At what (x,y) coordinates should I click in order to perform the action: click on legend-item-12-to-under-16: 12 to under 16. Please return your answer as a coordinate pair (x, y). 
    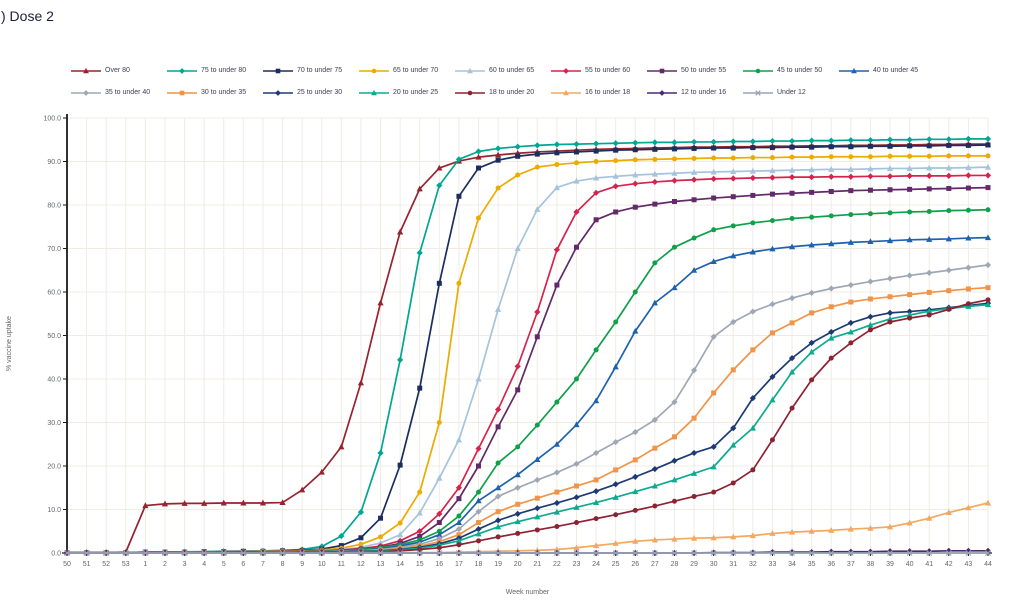
    Looking at the image, I should click on (695, 92).